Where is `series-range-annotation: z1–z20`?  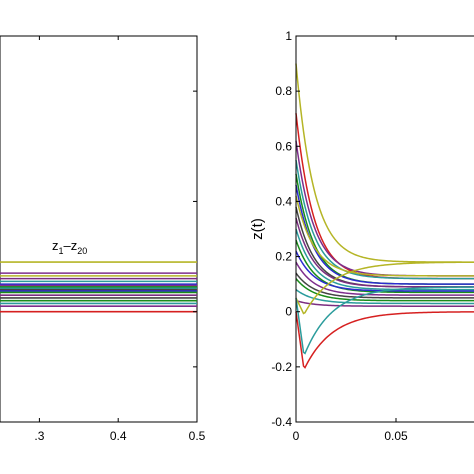
series-range-annotation: z1–z20 is located at coordinates (69, 247).